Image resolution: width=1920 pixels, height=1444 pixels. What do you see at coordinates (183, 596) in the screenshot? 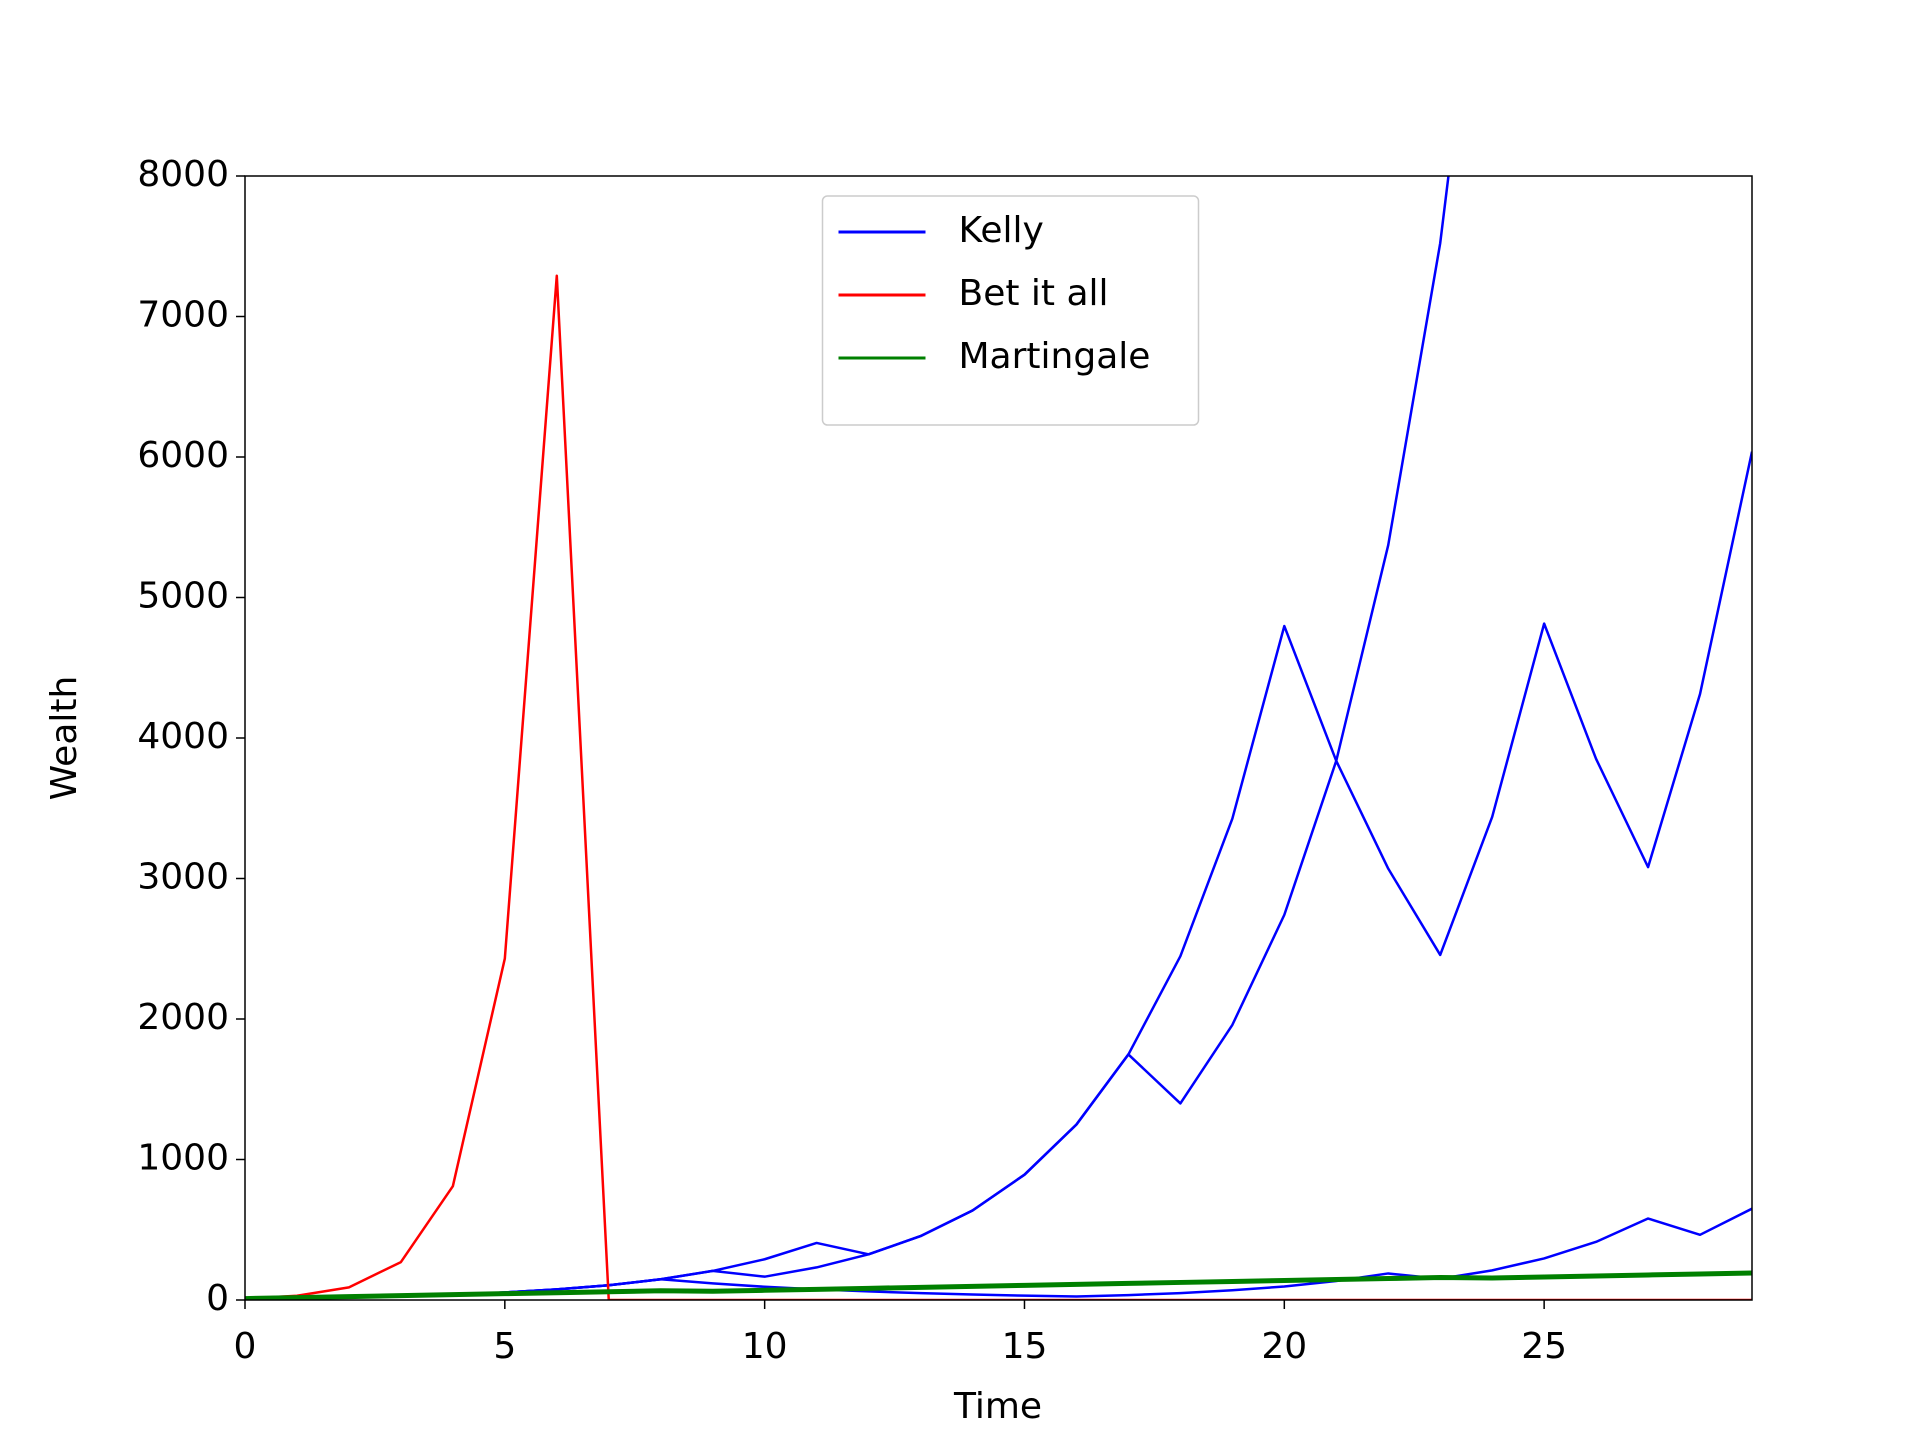
I see `y-tick-label: 5000` at bounding box center [183, 596].